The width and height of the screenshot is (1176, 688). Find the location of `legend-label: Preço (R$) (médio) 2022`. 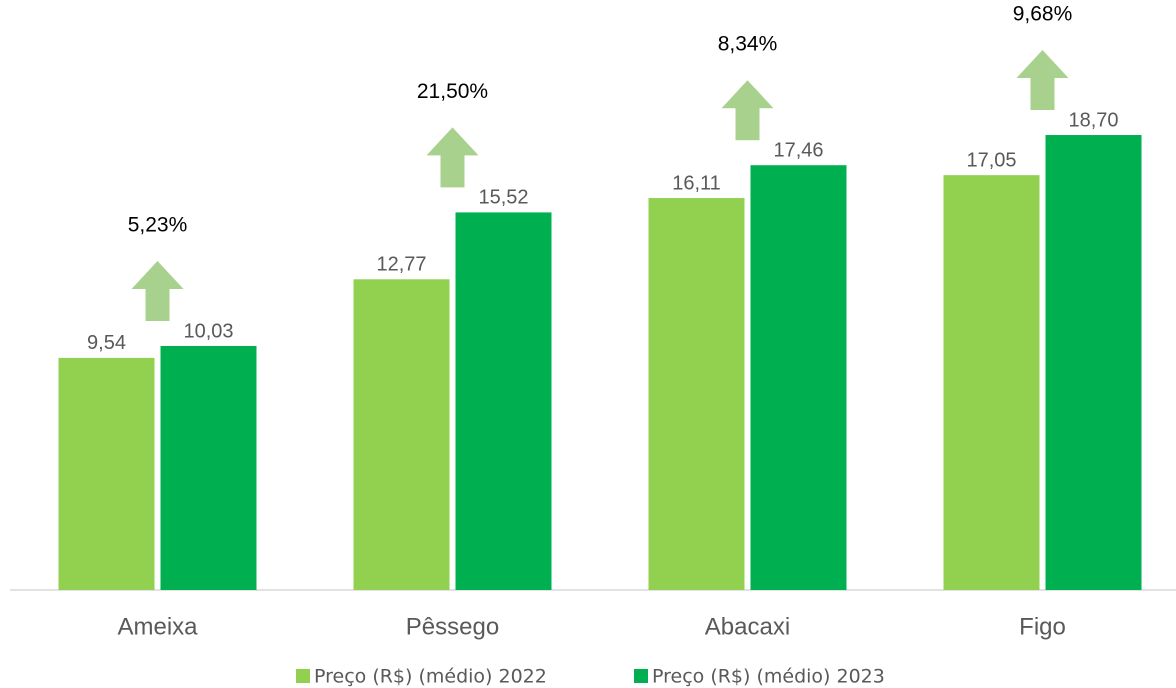

legend-label: Preço (R$) (médio) 2022 is located at coordinates (430, 677).